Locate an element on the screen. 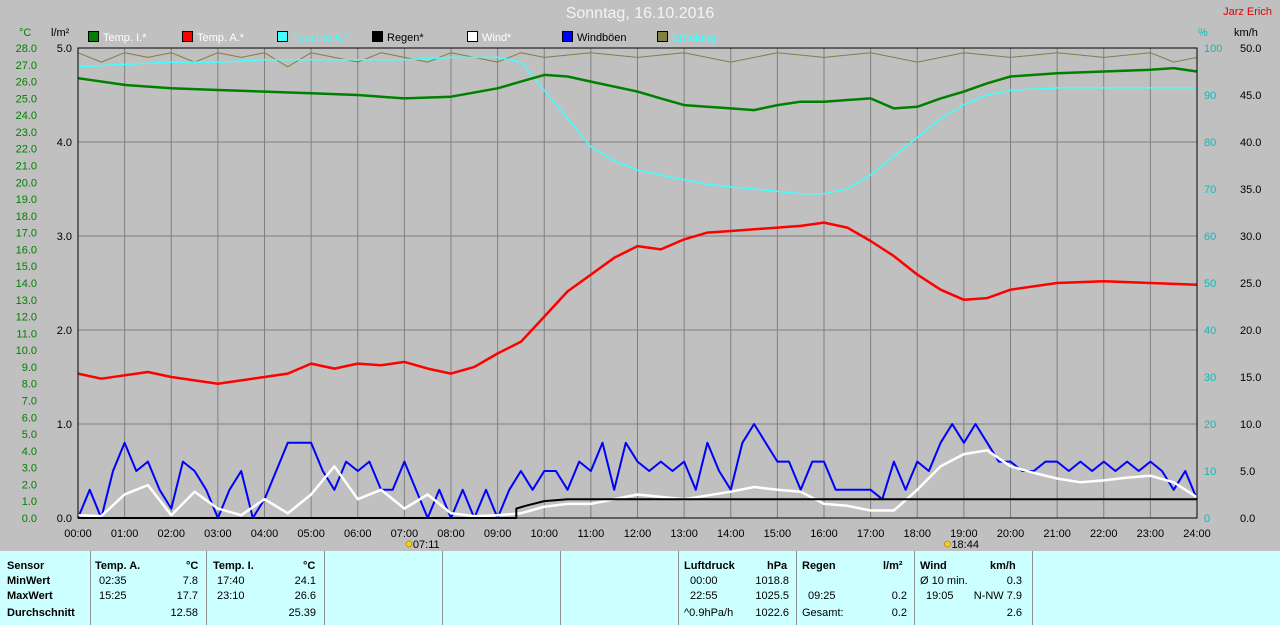  x-tick-label: 10:00 is located at coordinates (544, 534).